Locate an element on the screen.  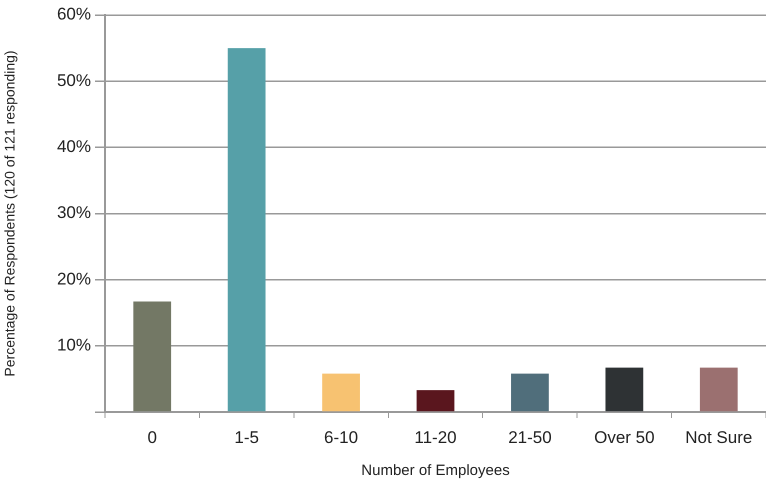
y-tick-label: 60% is located at coordinates (73, 14).